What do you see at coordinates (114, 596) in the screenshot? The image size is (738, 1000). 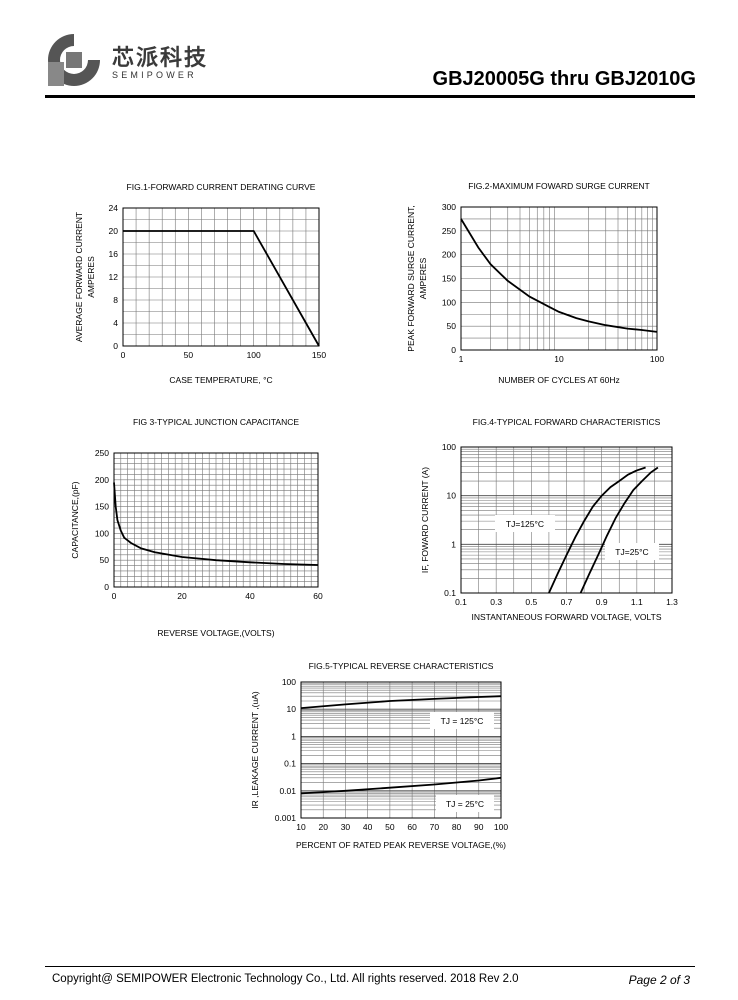 I see `fig3-x-tick-label: 0` at bounding box center [114, 596].